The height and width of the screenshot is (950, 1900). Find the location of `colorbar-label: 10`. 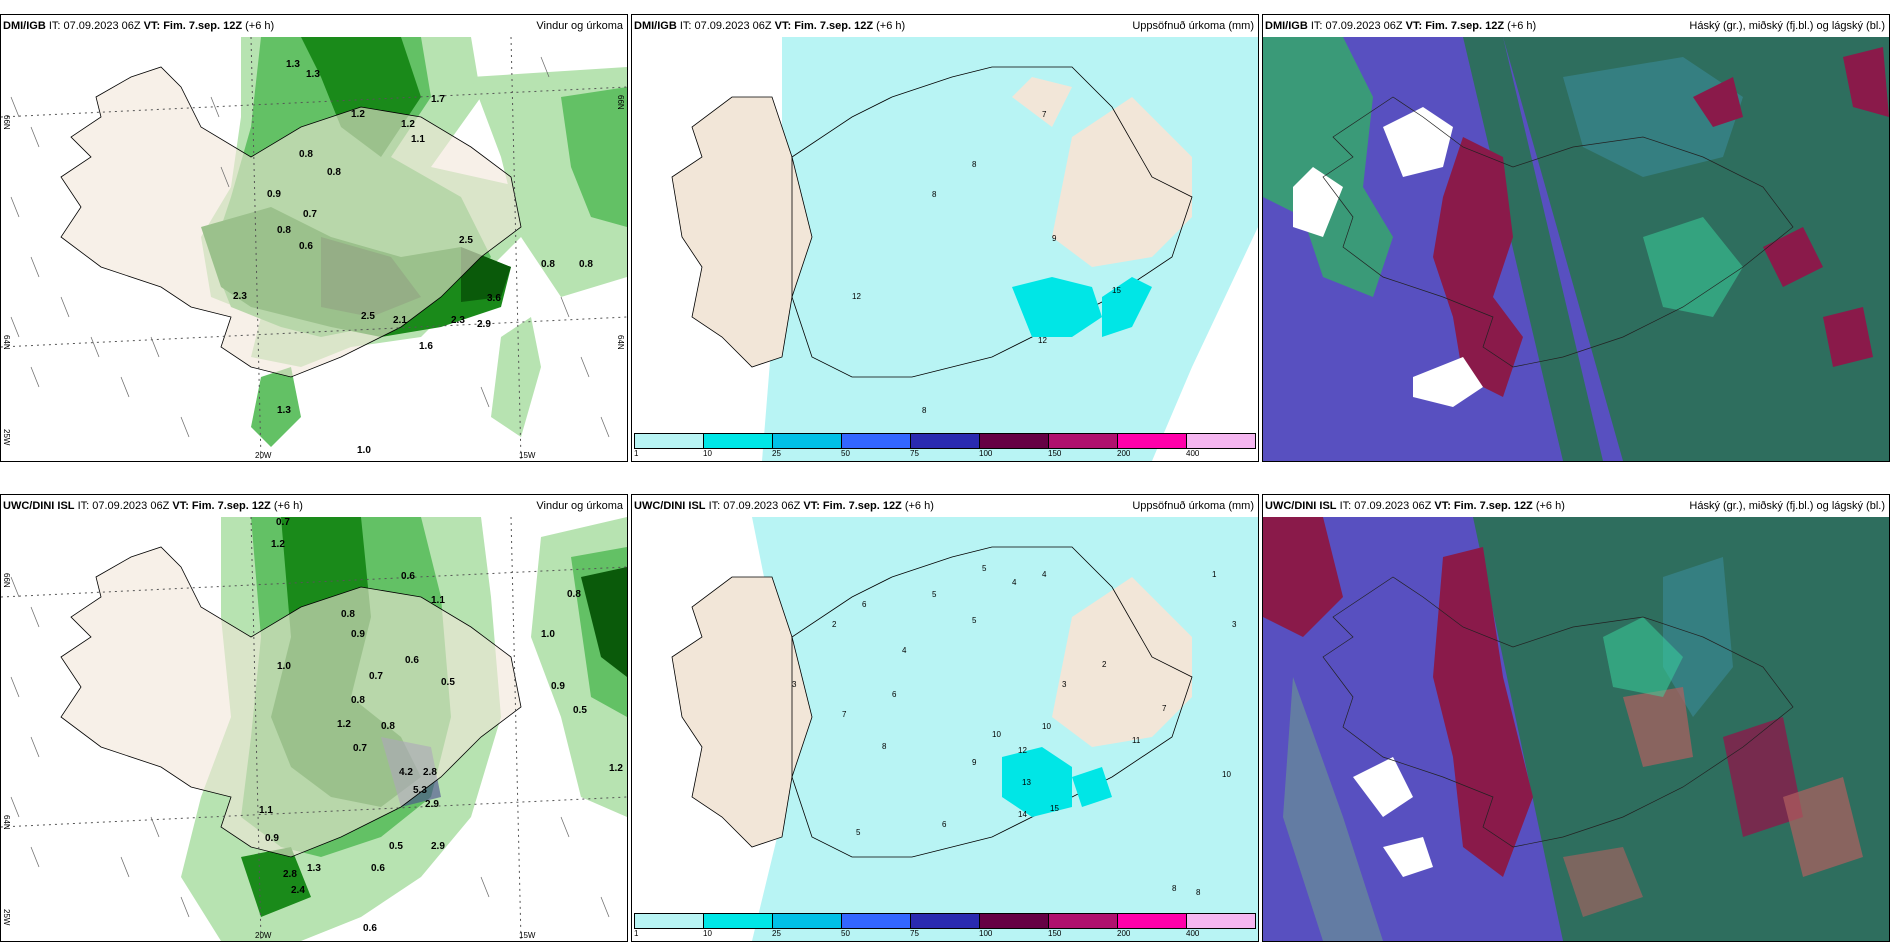

colorbar-label: 10 is located at coordinates (707, 933).